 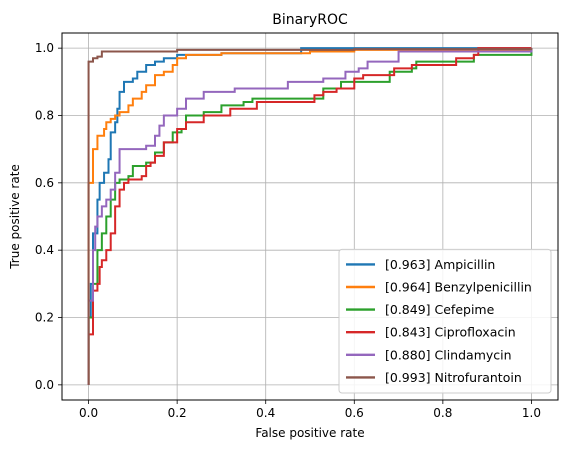 What do you see at coordinates (440, 264) in the screenshot?
I see `legend-entry-0: [0.963] Ampicillin` at bounding box center [440, 264].